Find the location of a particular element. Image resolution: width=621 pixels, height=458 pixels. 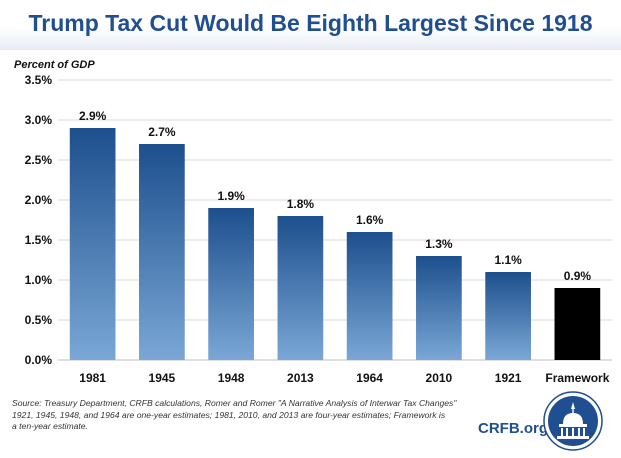

x-tick-label: 1964 is located at coordinates (369, 378).